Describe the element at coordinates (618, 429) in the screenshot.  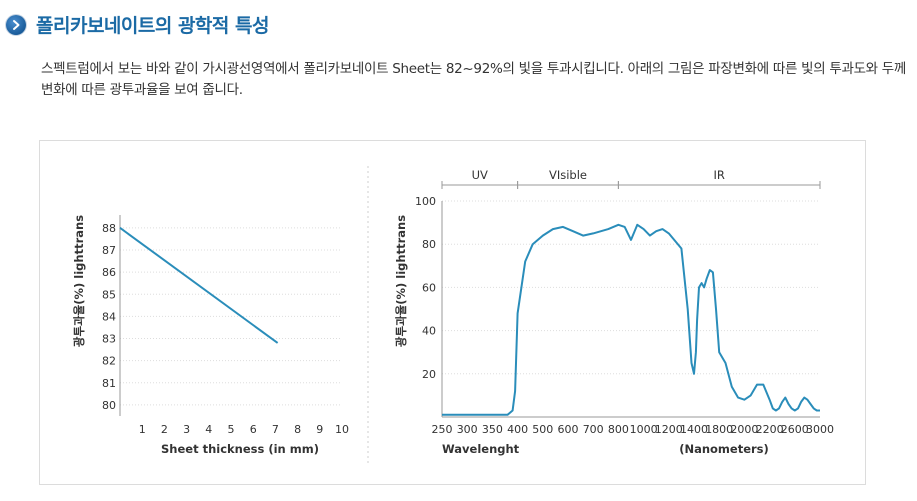
I see `right-x-tick-label: 800` at that location.